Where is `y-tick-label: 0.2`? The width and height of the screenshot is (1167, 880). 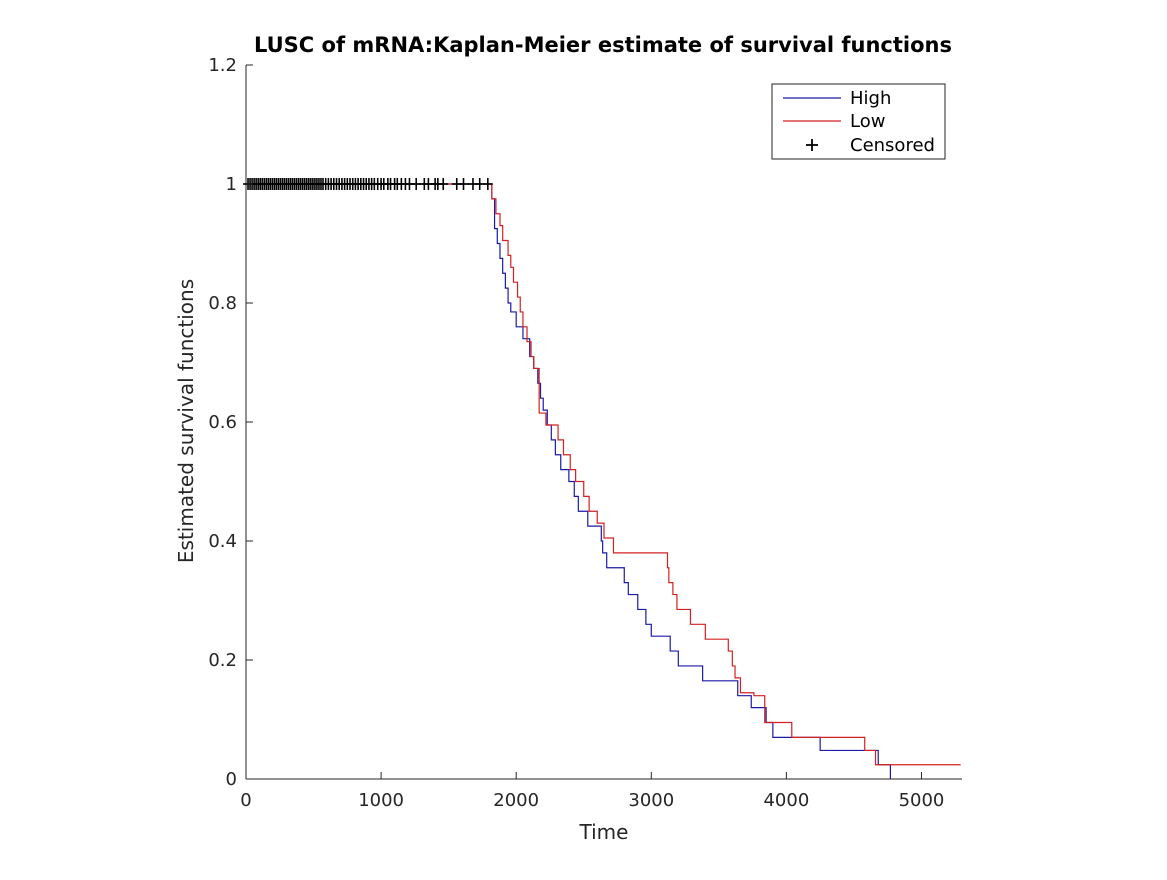
y-tick-label: 0.2 is located at coordinates (222, 660).